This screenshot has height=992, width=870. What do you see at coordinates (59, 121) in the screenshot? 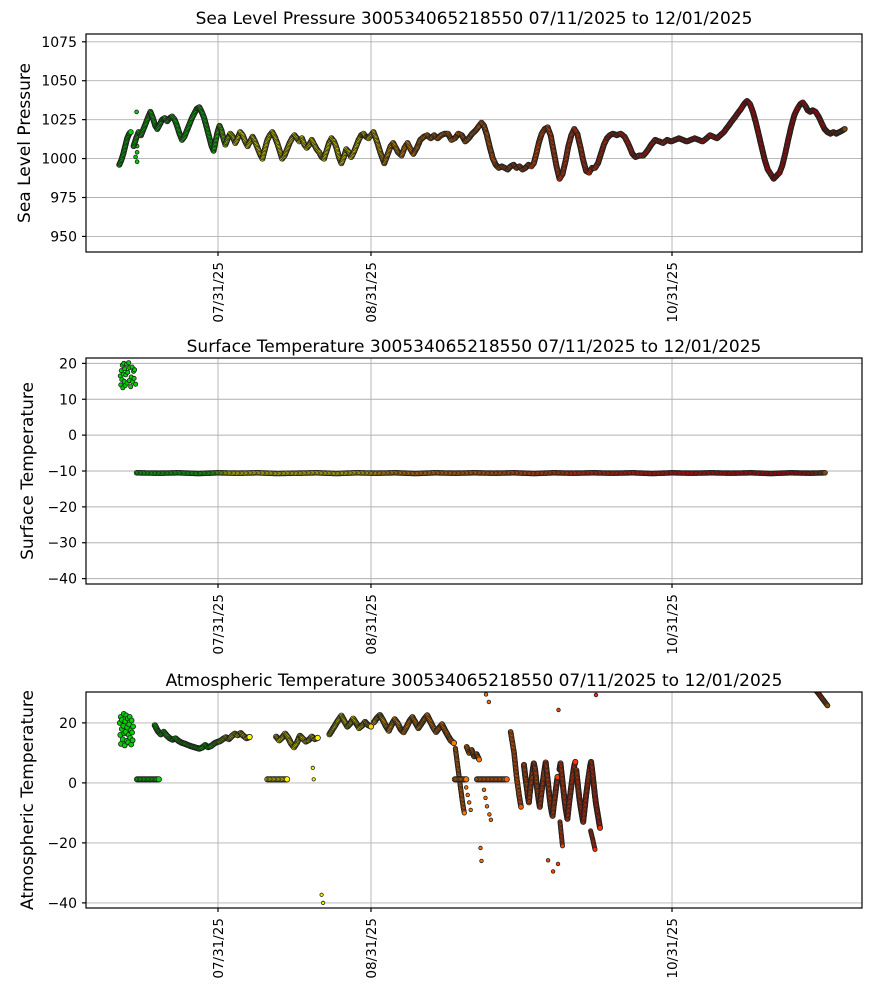
I see `y-tick-label: 1025` at bounding box center [59, 121].